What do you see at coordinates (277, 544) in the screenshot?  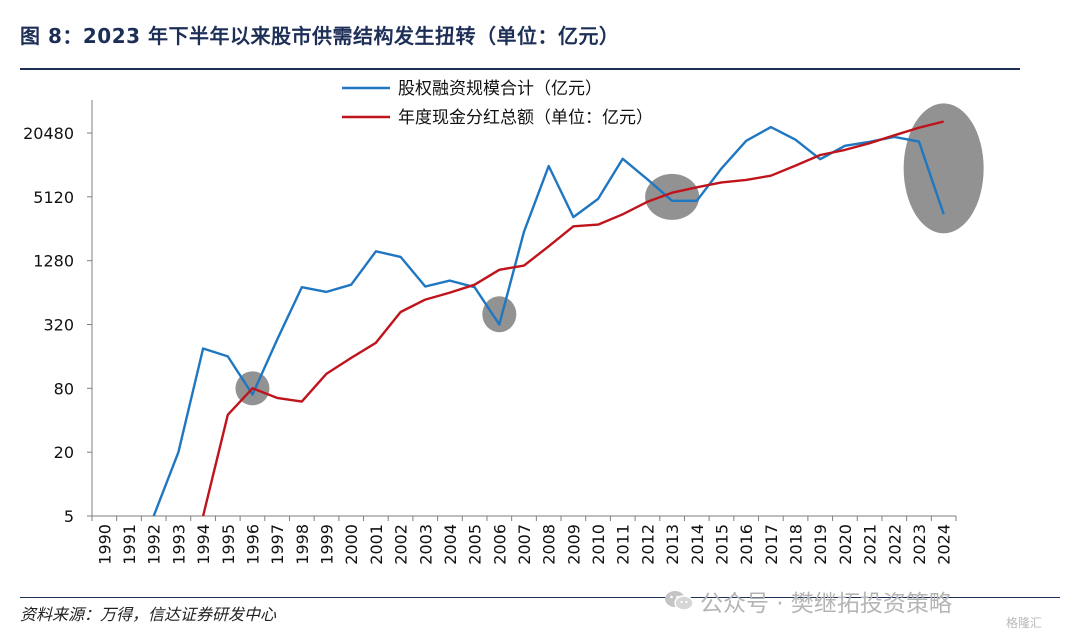 I see `x-tick-label: 1997` at bounding box center [277, 544].